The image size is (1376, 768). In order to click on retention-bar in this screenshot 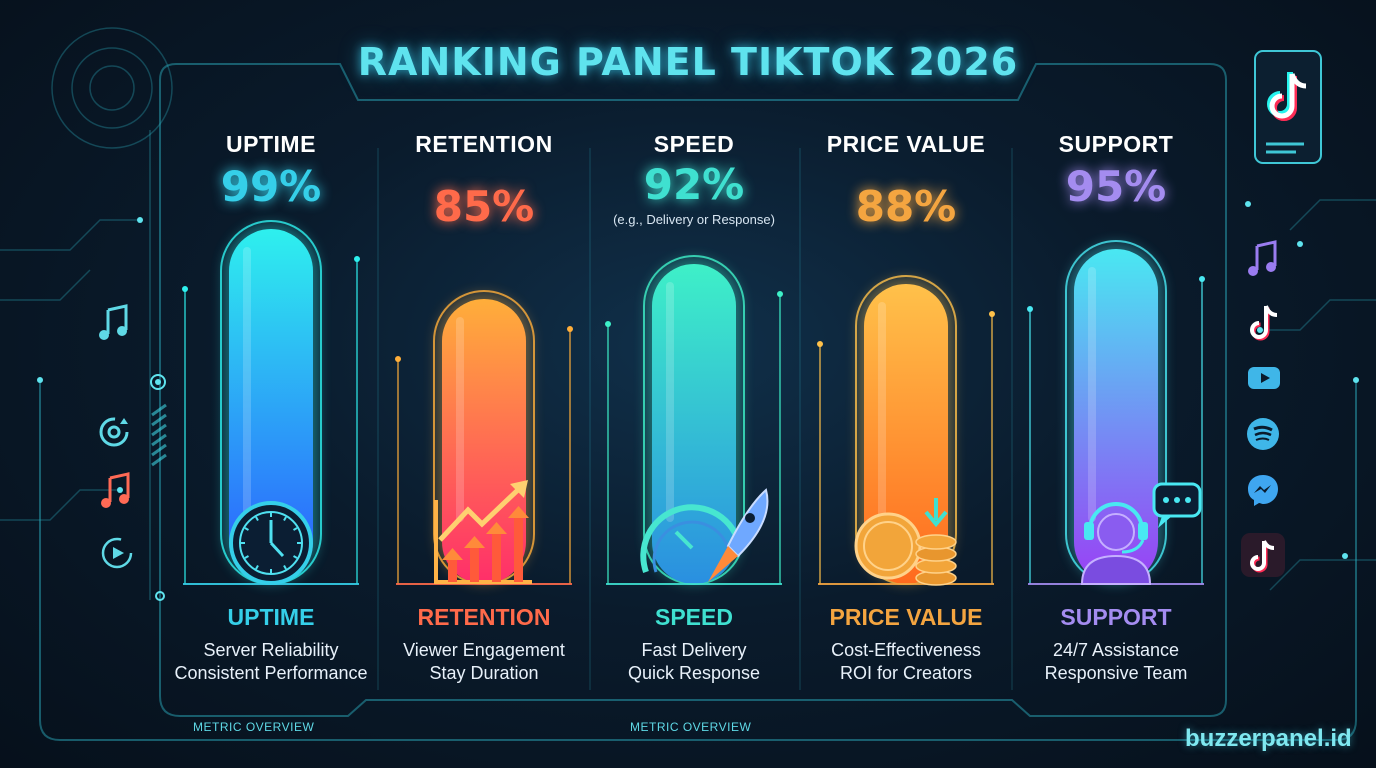, I will do `click(484, 437)`.